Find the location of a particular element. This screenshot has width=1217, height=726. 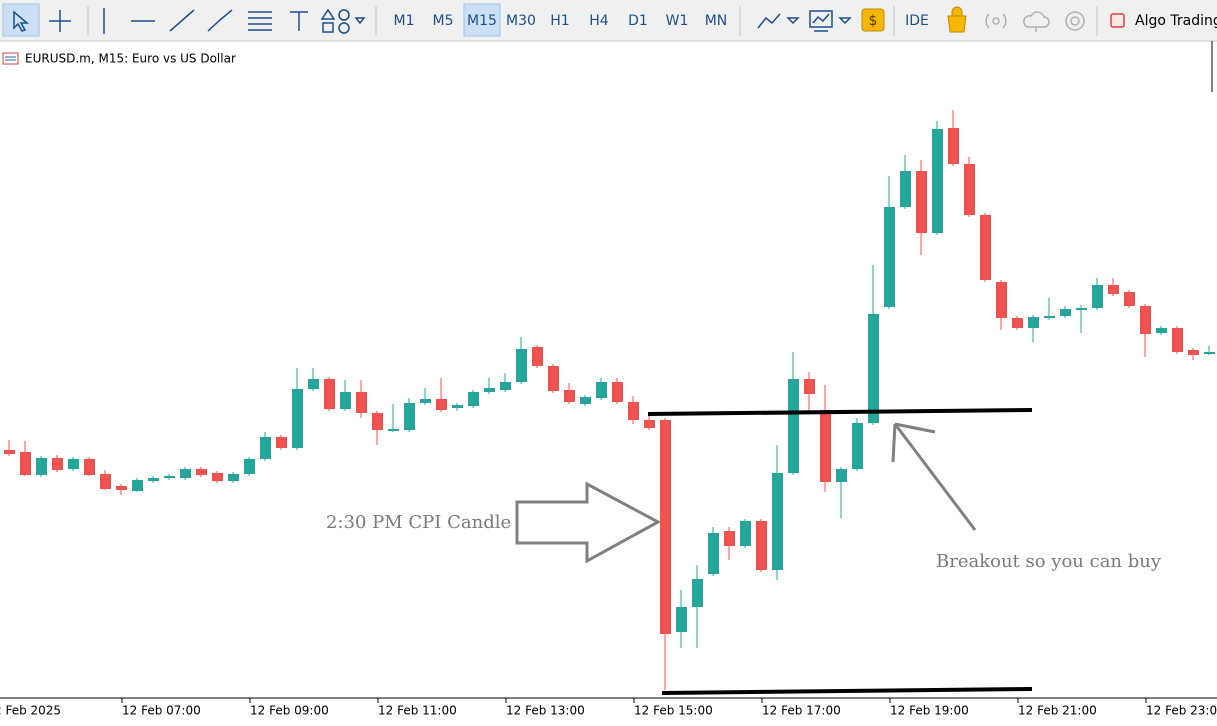

support-line is located at coordinates (847, 691).